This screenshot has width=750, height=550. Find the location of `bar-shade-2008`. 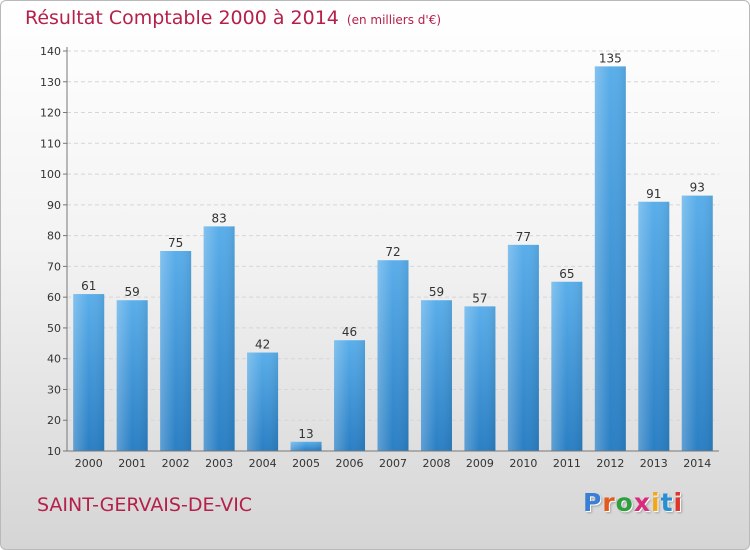

bar-shade-2008 is located at coordinates (436, 375).